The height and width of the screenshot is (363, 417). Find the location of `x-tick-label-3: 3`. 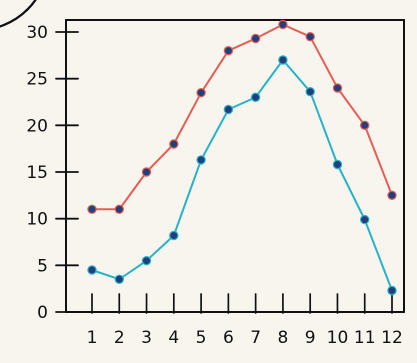

x-tick-label-3: 3 is located at coordinates (146, 338).